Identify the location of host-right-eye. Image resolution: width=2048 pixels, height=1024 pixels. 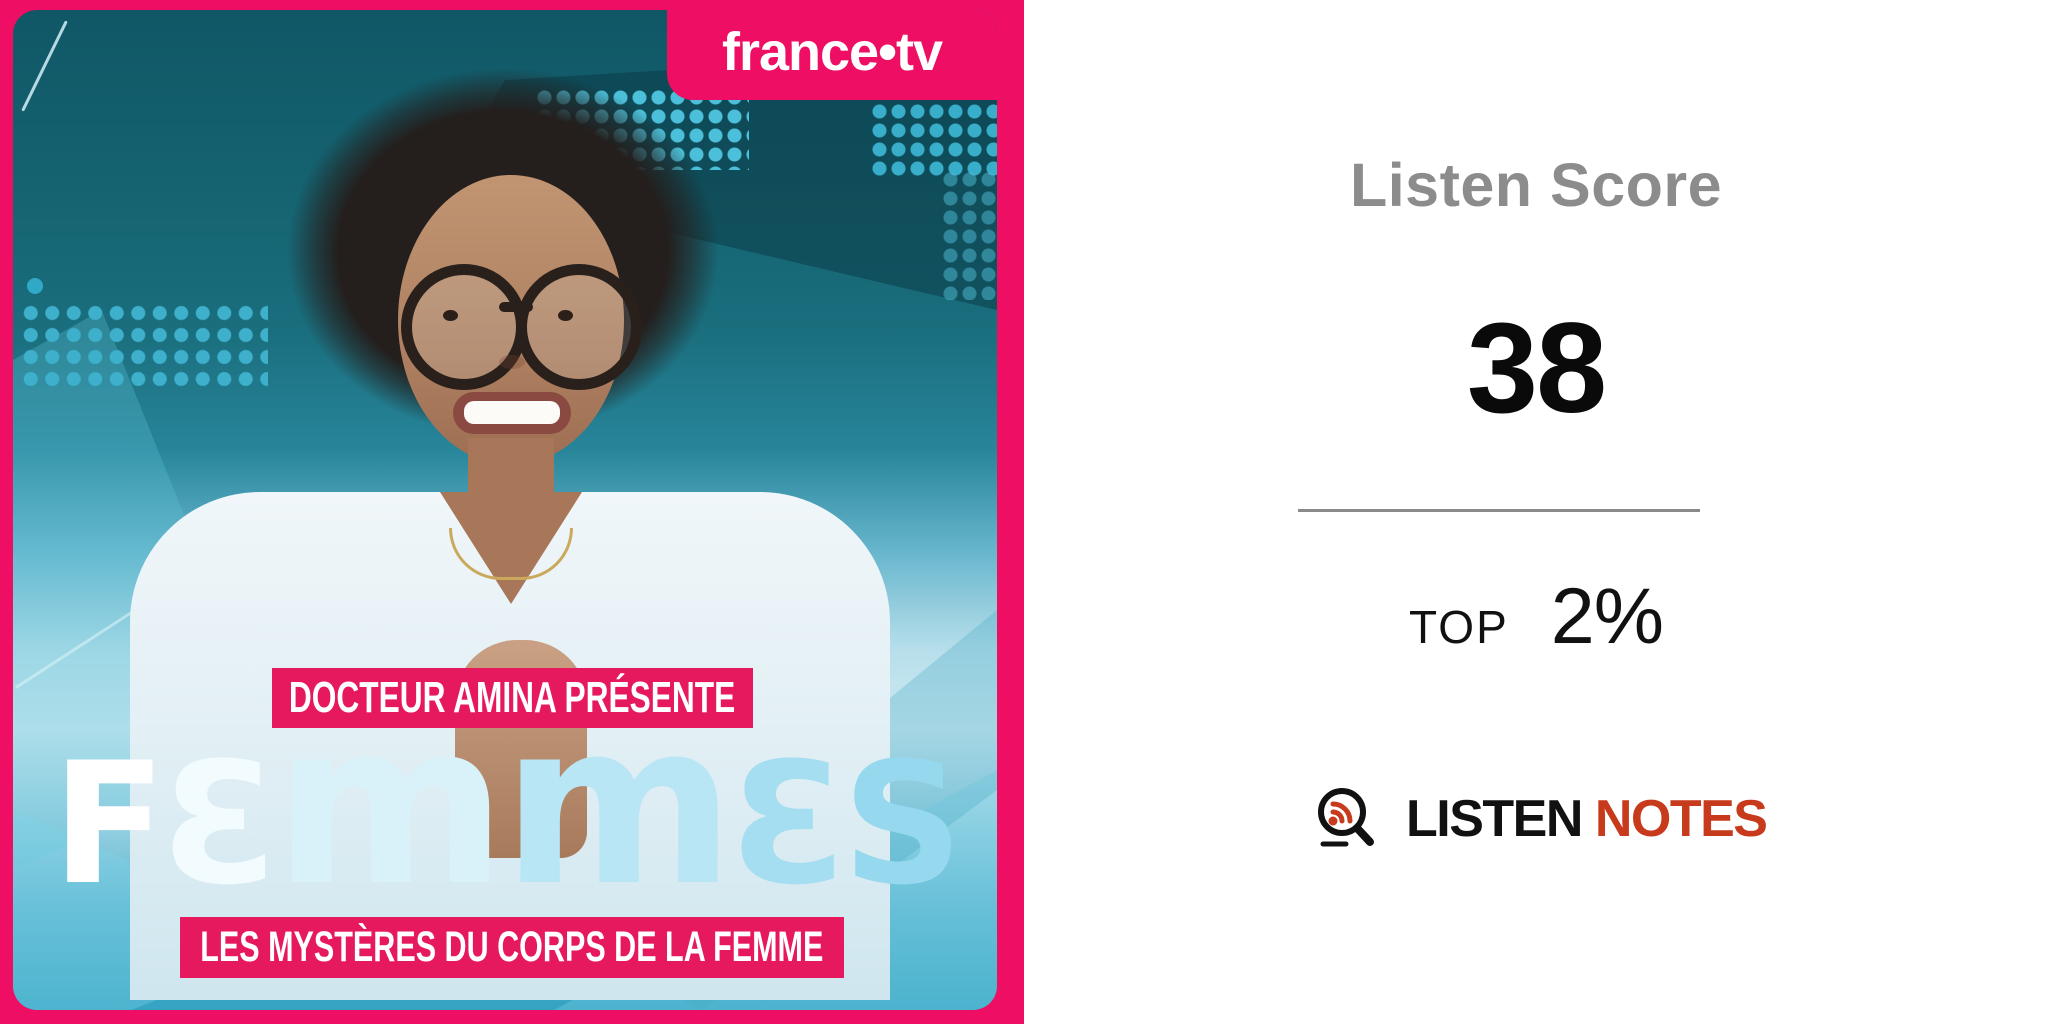
(565, 315).